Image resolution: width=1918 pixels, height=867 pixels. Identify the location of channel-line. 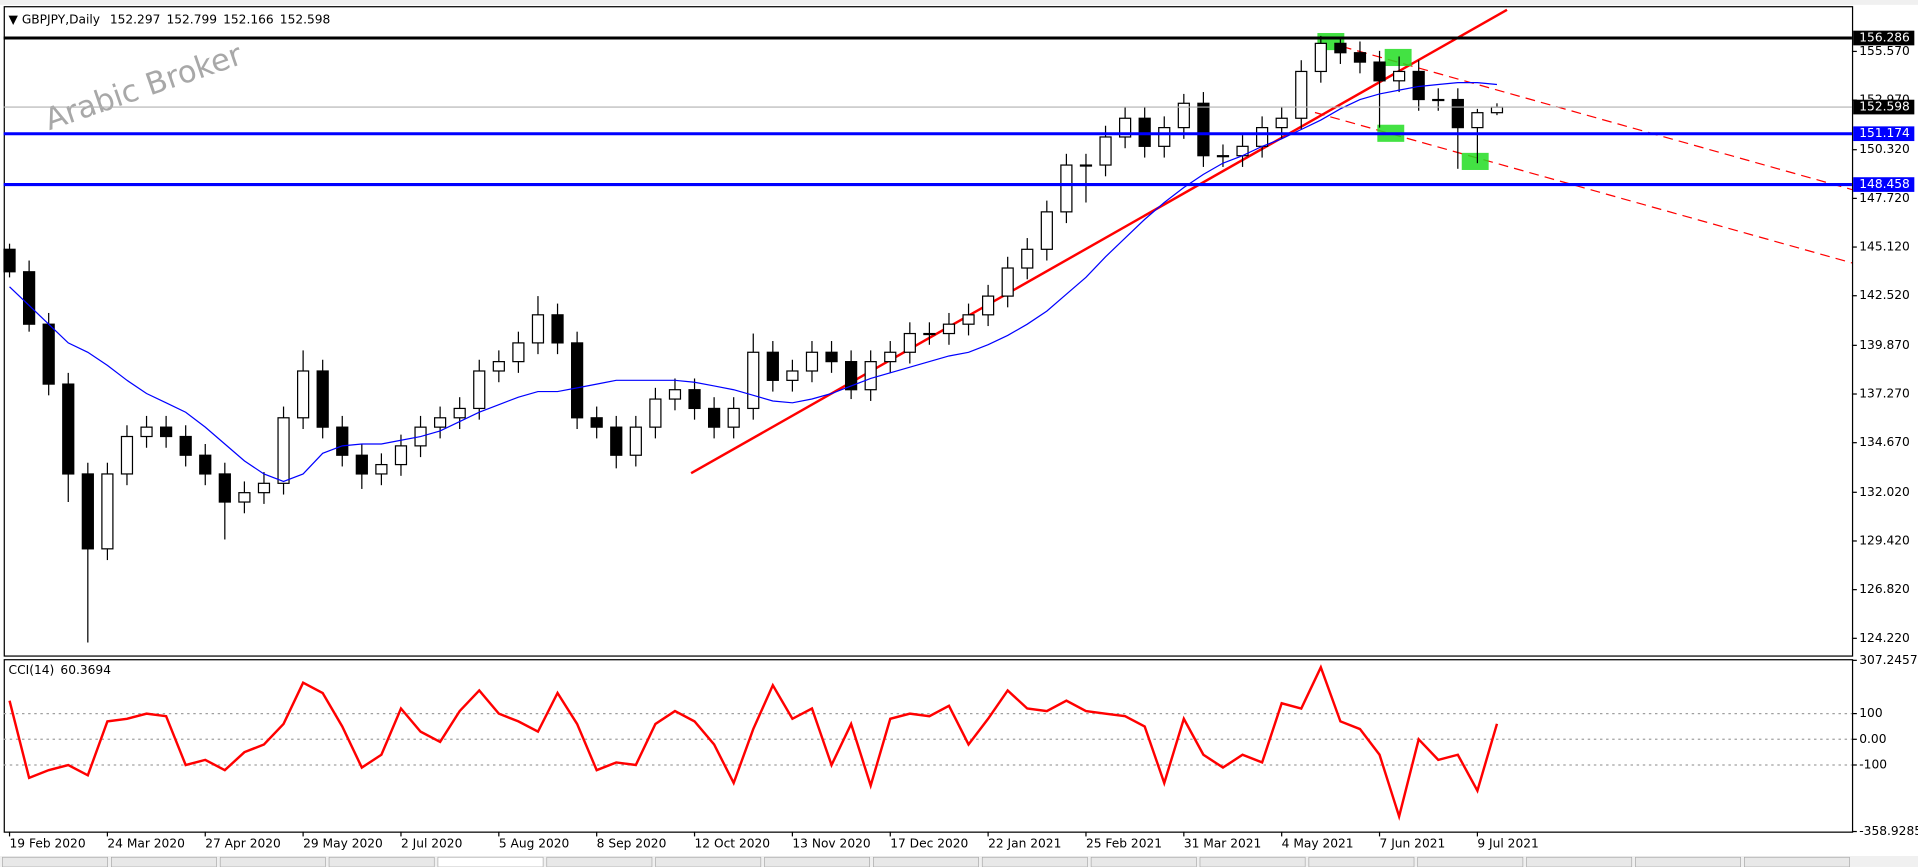
(1583, 187).